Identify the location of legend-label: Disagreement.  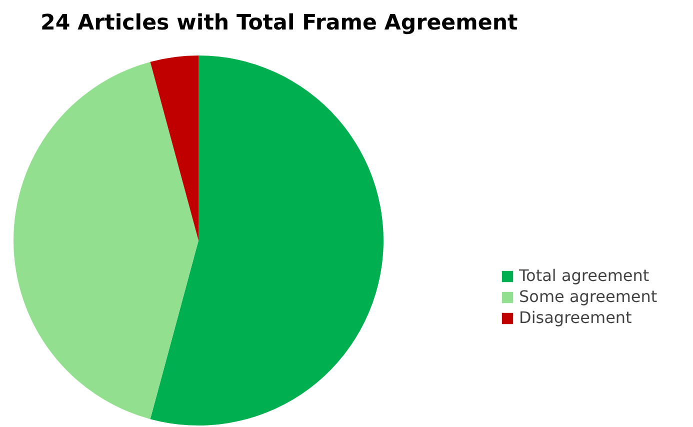
(575, 317).